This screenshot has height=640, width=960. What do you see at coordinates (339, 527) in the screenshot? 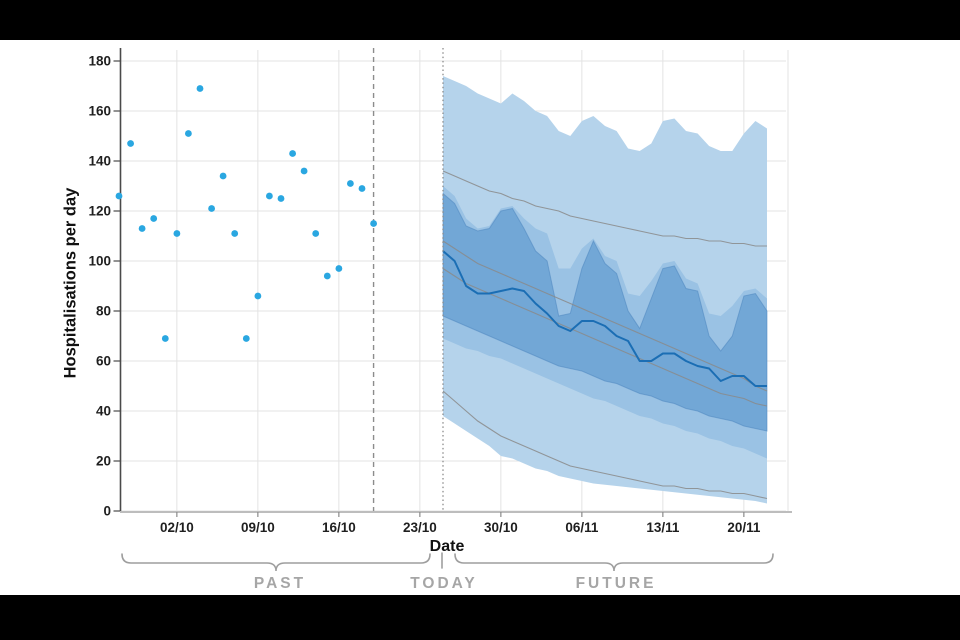
I see `x-tick-label: 16/10` at bounding box center [339, 527].